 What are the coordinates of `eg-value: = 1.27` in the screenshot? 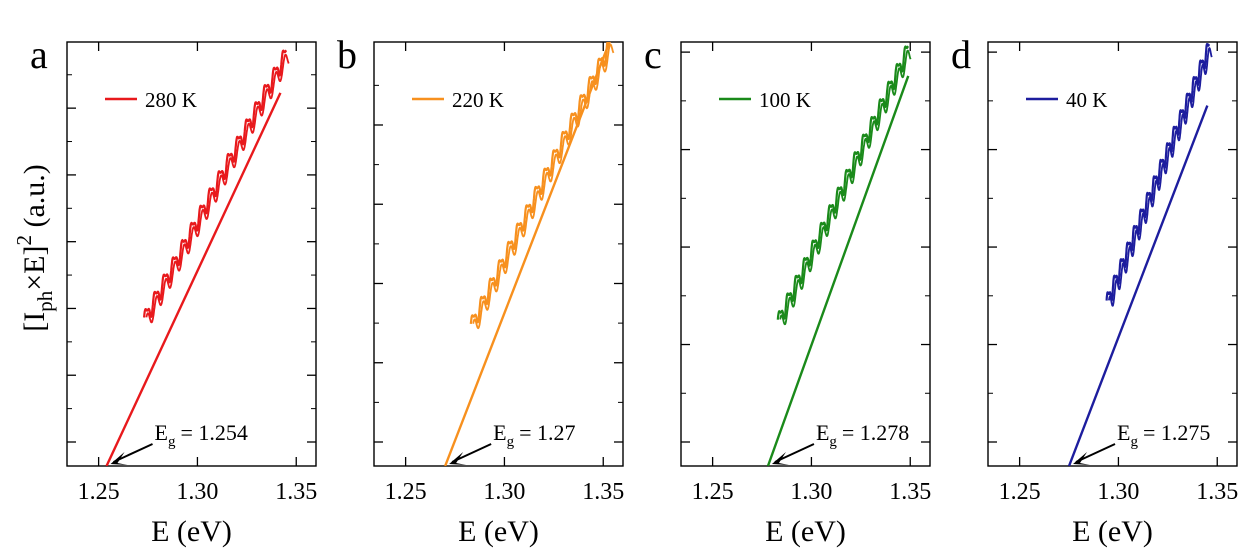 It's located at (547, 432).